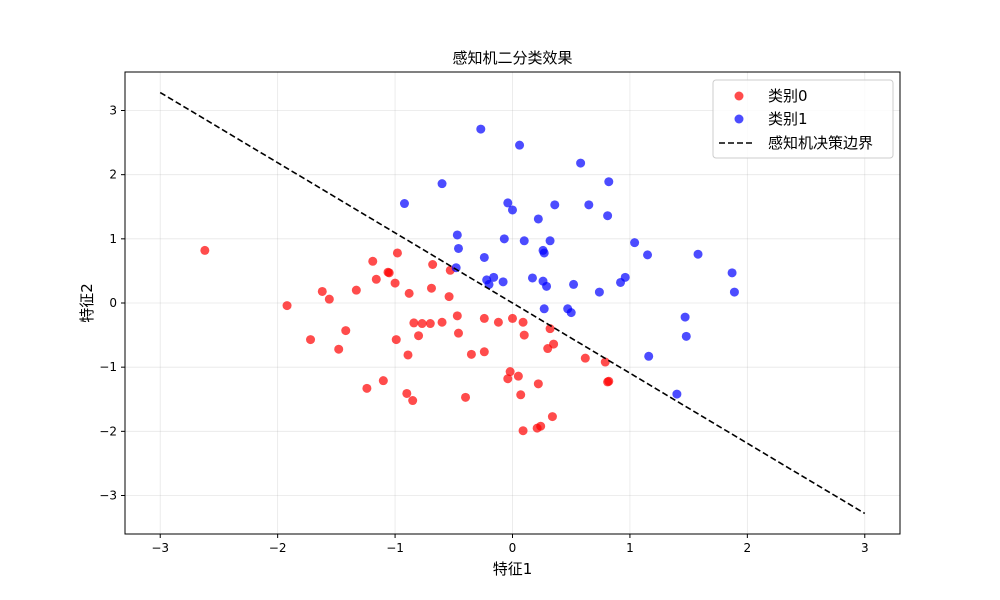 Image resolution: width=1000 pixels, height=600 pixels. I want to click on legend-label-class0: 类别0, so click(788, 96).